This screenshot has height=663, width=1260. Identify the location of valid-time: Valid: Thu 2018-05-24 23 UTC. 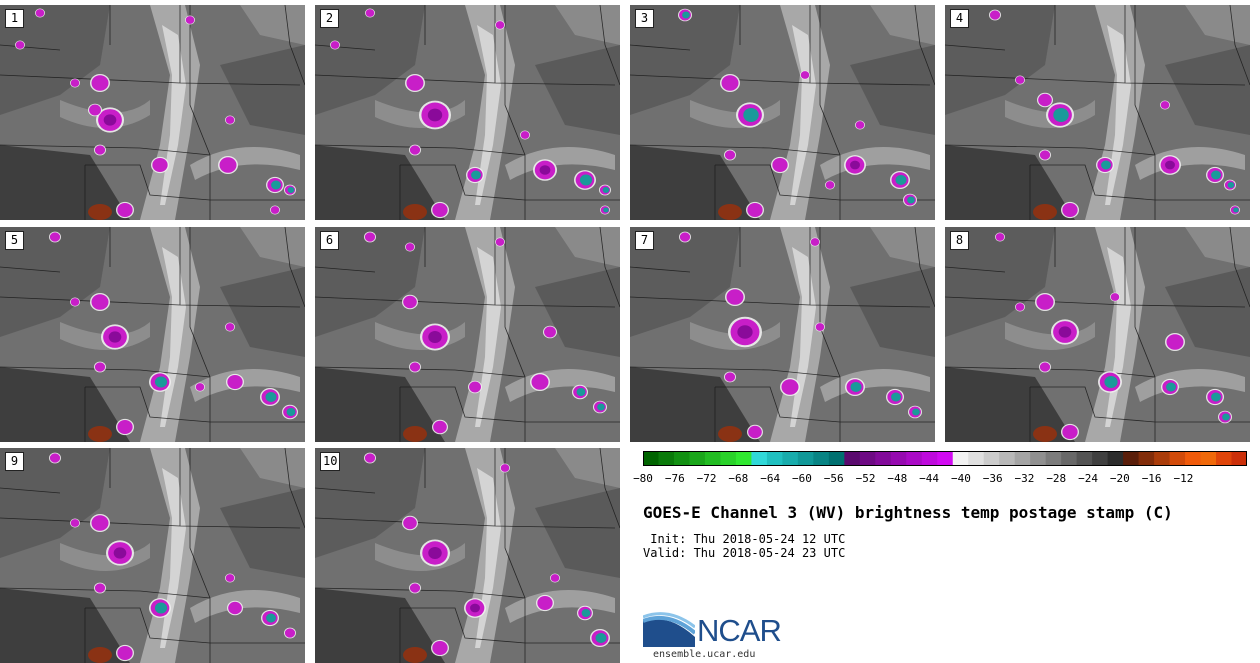
(744, 553).